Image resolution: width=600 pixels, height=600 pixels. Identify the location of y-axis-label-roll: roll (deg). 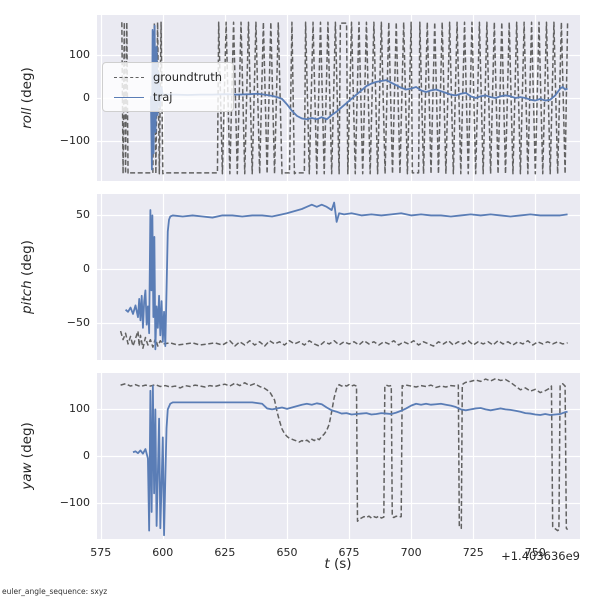
(27, 98).